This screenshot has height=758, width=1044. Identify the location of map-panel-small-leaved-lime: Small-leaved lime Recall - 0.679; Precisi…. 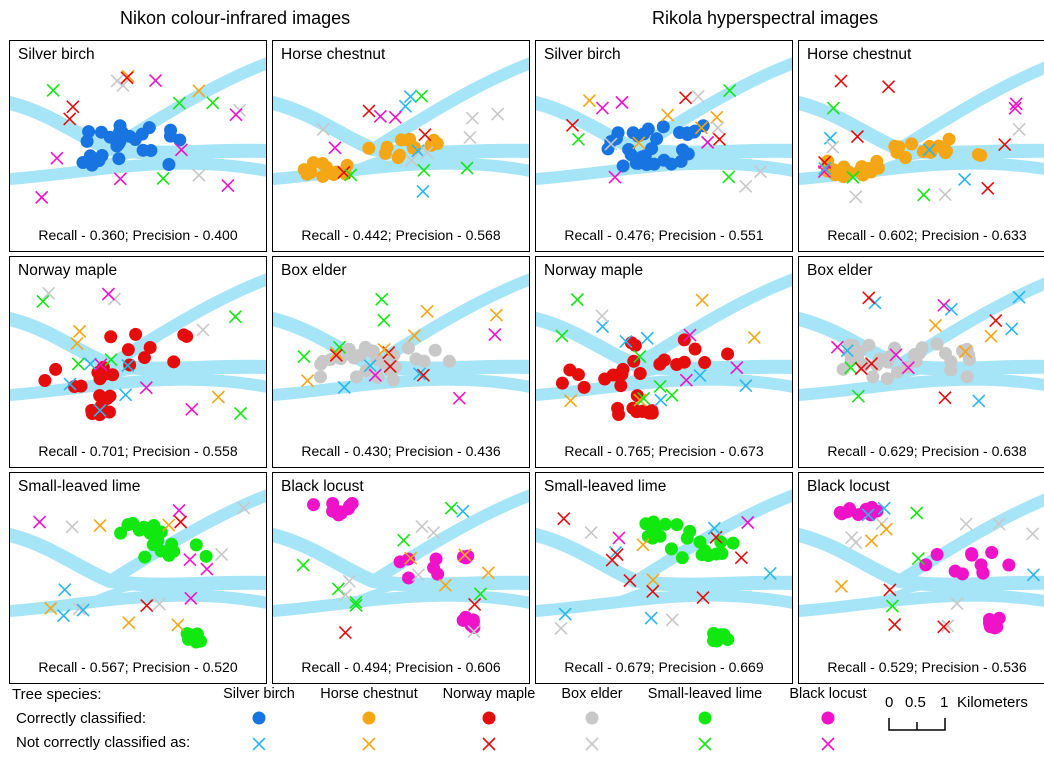
(664, 578).